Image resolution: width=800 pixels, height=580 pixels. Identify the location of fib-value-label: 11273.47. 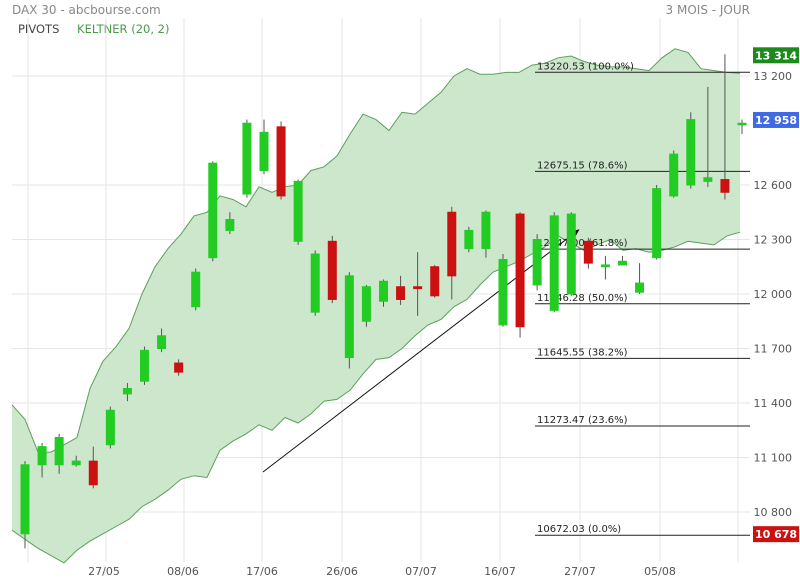
(561, 420).